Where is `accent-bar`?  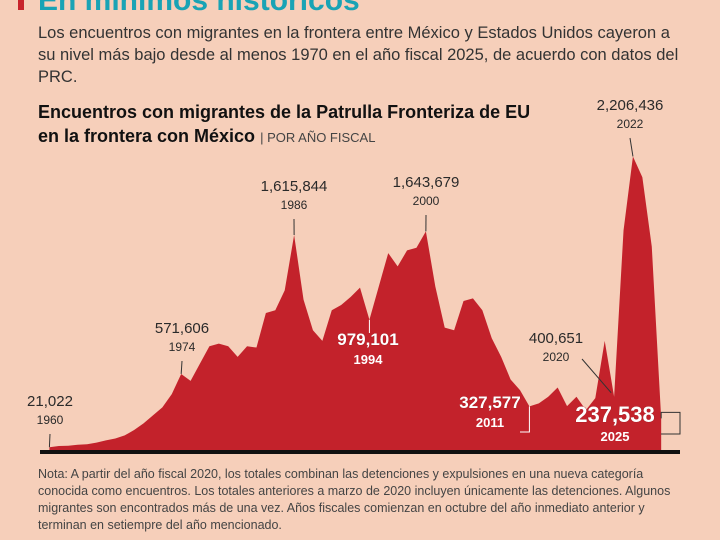 accent-bar is located at coordinates (21, 5).